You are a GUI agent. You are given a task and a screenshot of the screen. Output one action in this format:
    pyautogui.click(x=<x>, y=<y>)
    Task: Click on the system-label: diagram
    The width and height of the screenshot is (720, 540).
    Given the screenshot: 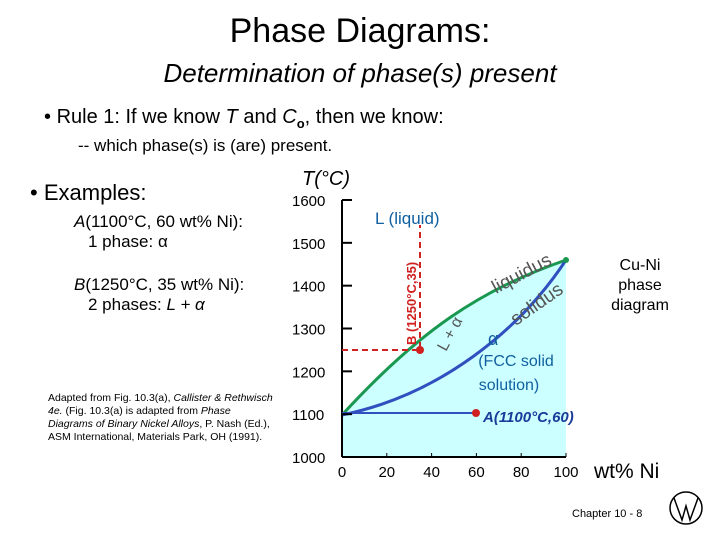 What is the action you would take?
    pyautogui.click(x=640, y=305)
    